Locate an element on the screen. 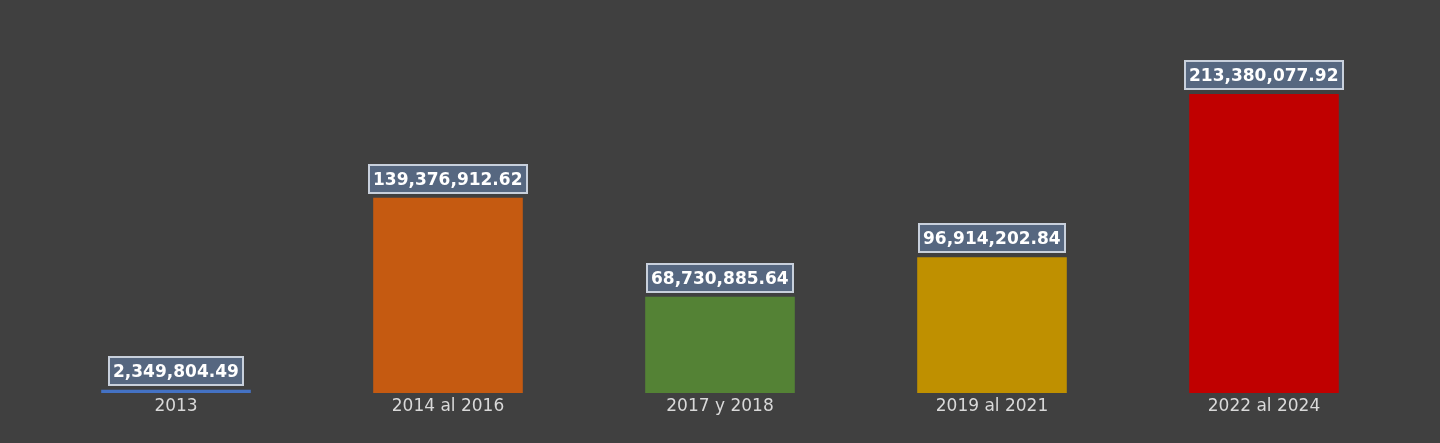  x-tick-label: 2014 al 2016 is located at coordinates (448, 405).